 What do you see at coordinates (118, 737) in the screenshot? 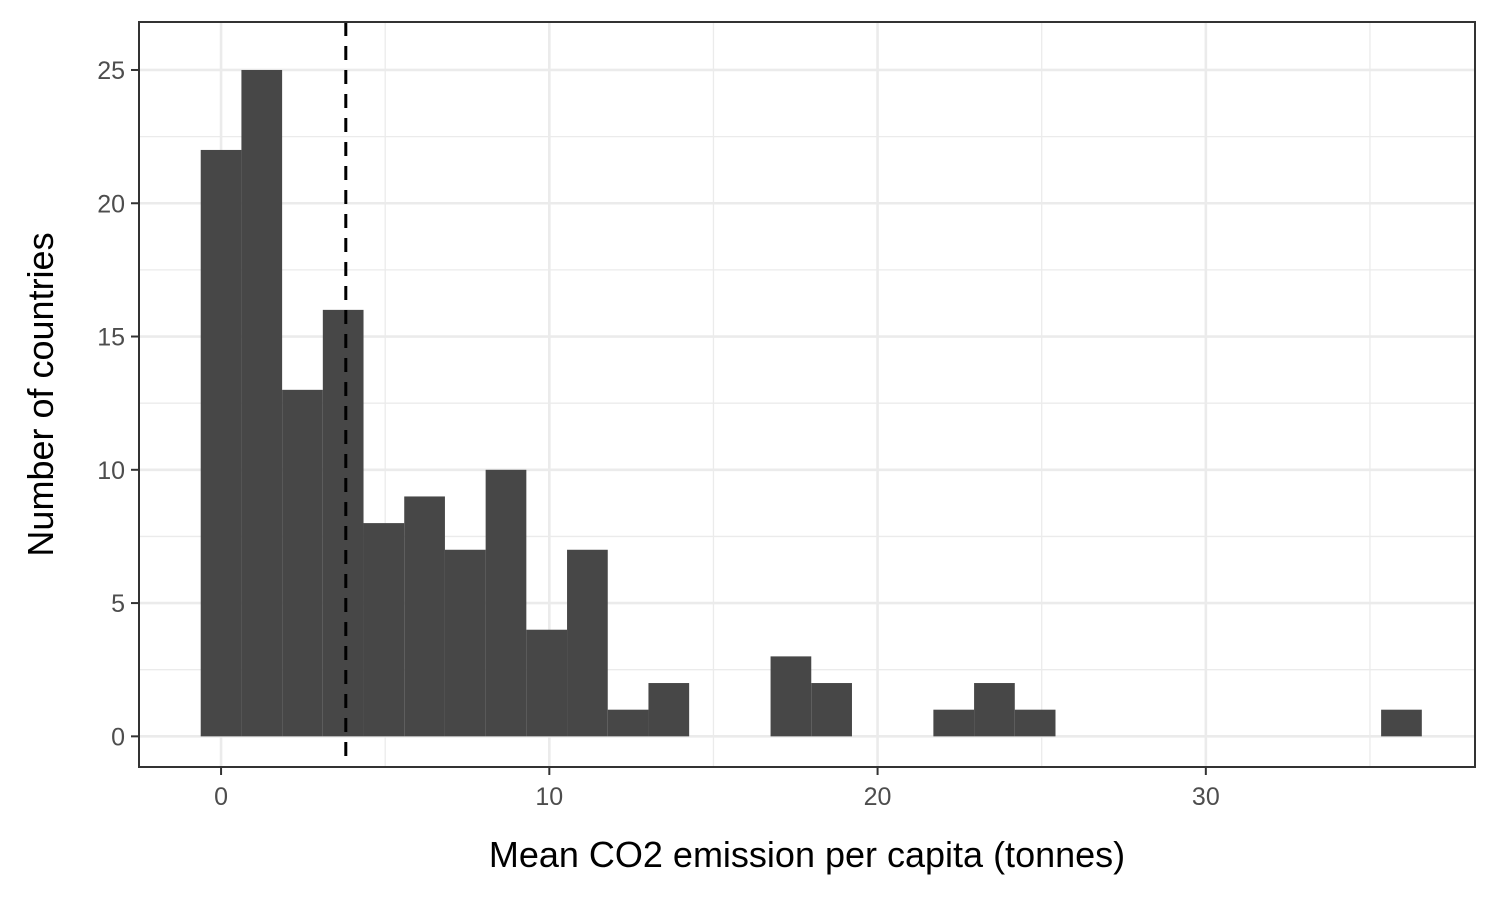
I see `y-tick-label: 0` at bounding box center [118, 737].